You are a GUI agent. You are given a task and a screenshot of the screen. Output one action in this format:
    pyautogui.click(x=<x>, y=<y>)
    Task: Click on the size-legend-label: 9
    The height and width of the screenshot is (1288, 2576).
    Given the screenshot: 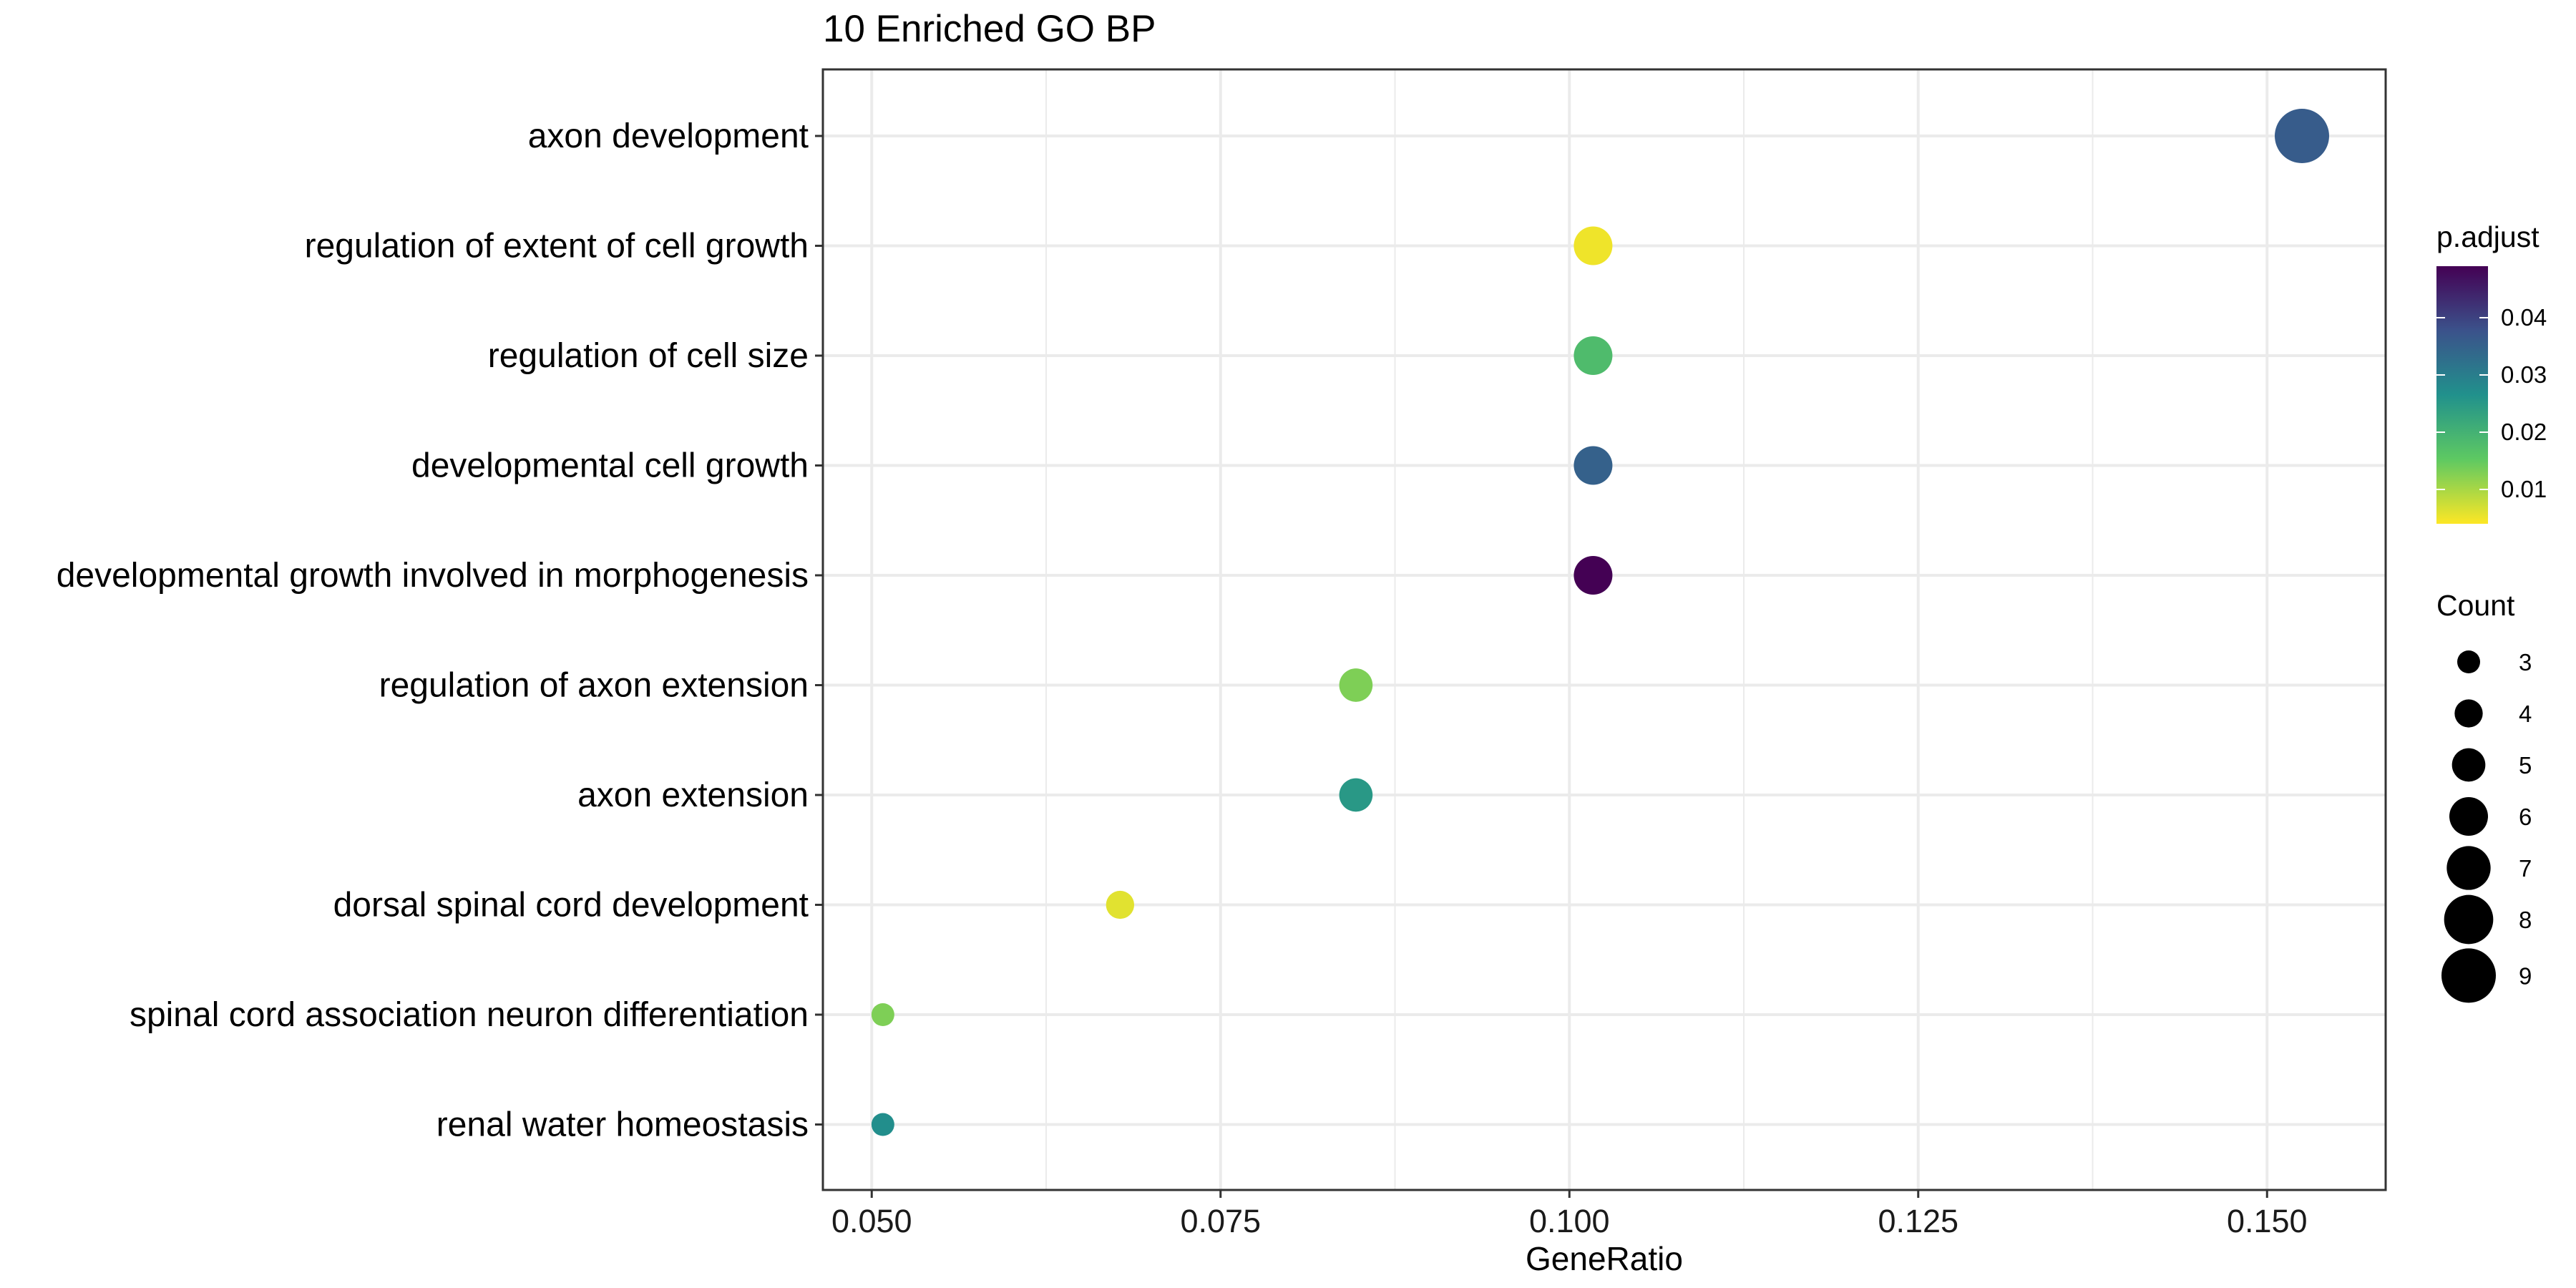 What is the action you would take?
    pyautogui.click(x=2525, y=975)
    